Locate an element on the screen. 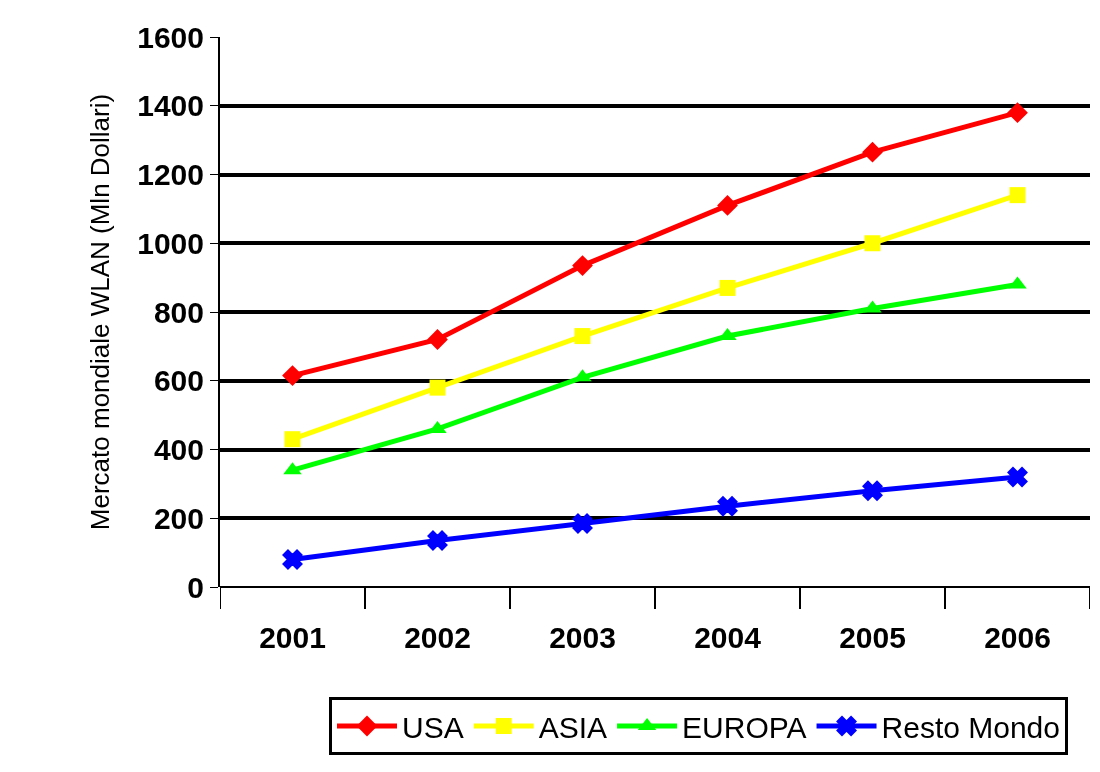  x-tick-label: 2005 is located at coordinates (872, 637).